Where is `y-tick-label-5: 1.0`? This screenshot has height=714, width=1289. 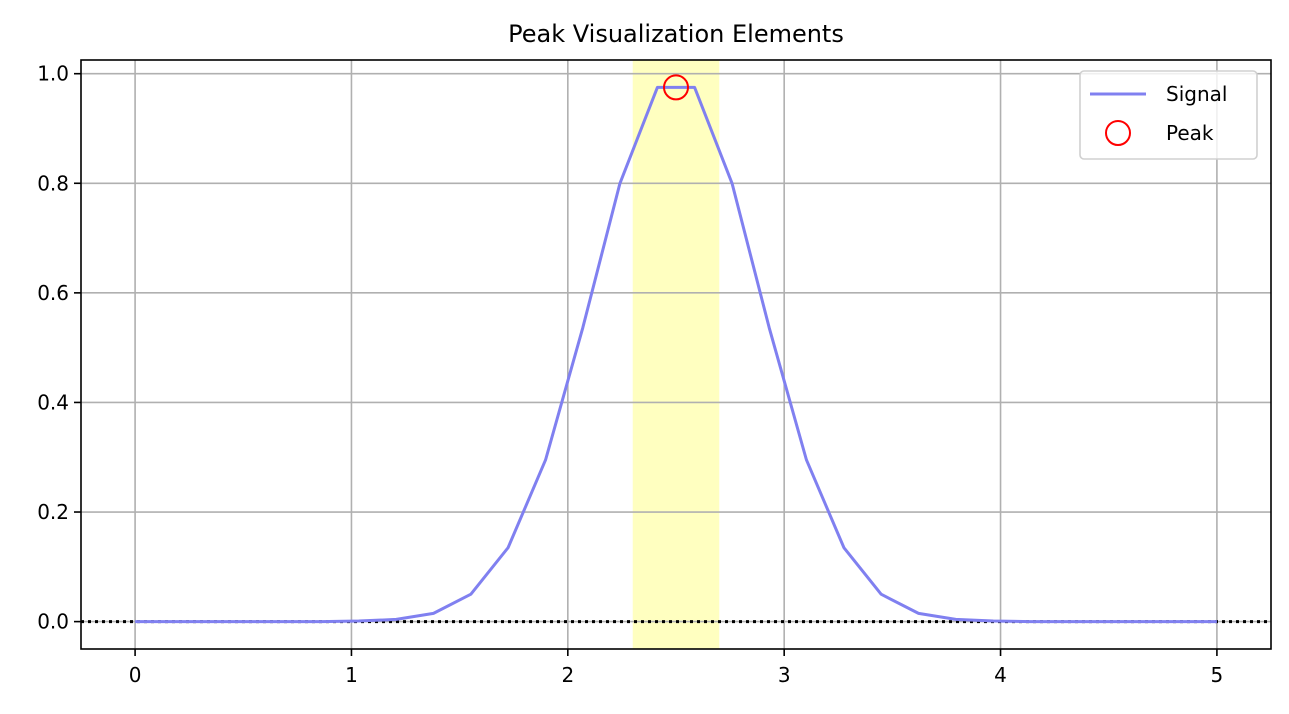
y-tick-label-5: 1.0 is located at coordinates (53, 74).